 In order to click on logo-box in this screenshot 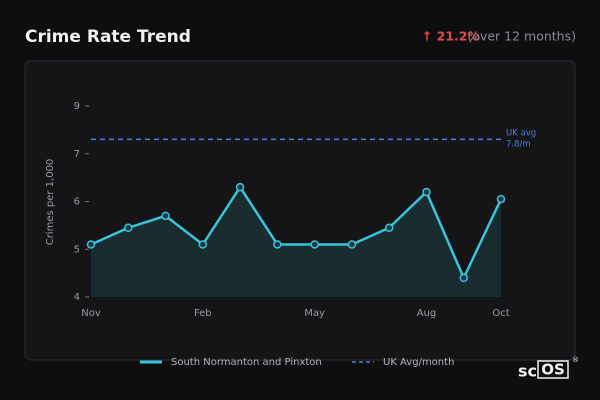, I will do `click(553, 369)`.